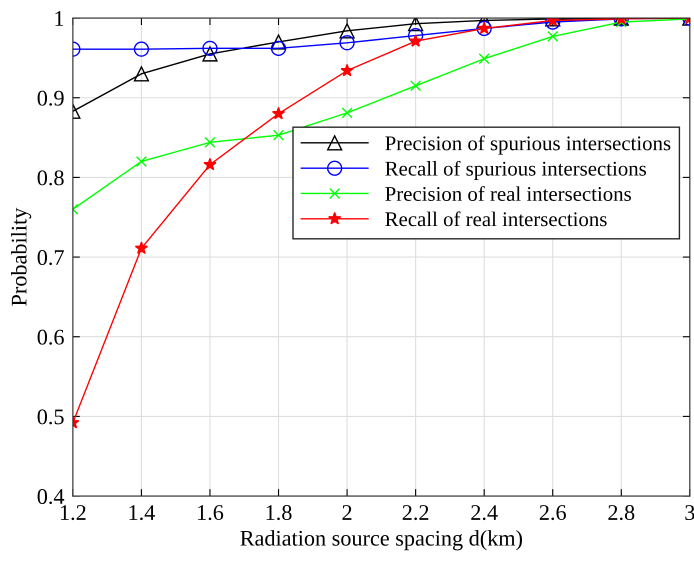 Image resolution: width=694 pixels, height=565 pixels. Describe the element at coordinates (347, 512) in the screenshot. I see `x-tick-label: 2` at that location.